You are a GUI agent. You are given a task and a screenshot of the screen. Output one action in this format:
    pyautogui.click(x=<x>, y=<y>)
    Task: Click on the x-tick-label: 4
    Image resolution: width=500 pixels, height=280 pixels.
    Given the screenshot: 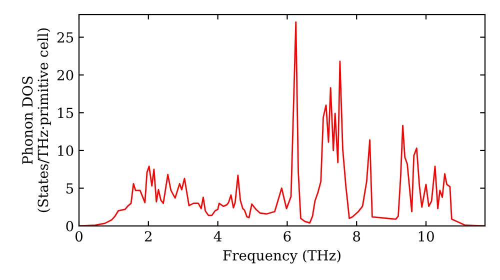 What is the action you would take?
    pyautogui.click(x=218, y=236)
    